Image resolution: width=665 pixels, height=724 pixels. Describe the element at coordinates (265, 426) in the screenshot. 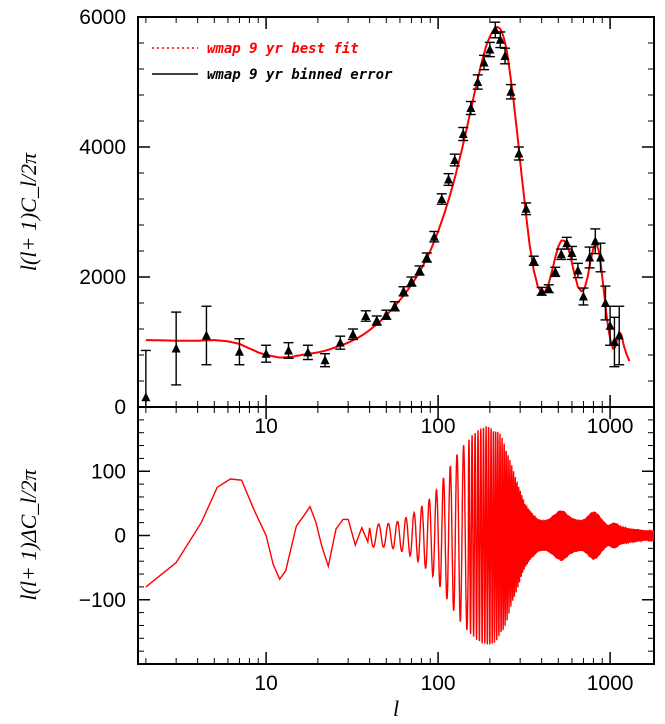

I see `top-xtick-label: 10` at that location.